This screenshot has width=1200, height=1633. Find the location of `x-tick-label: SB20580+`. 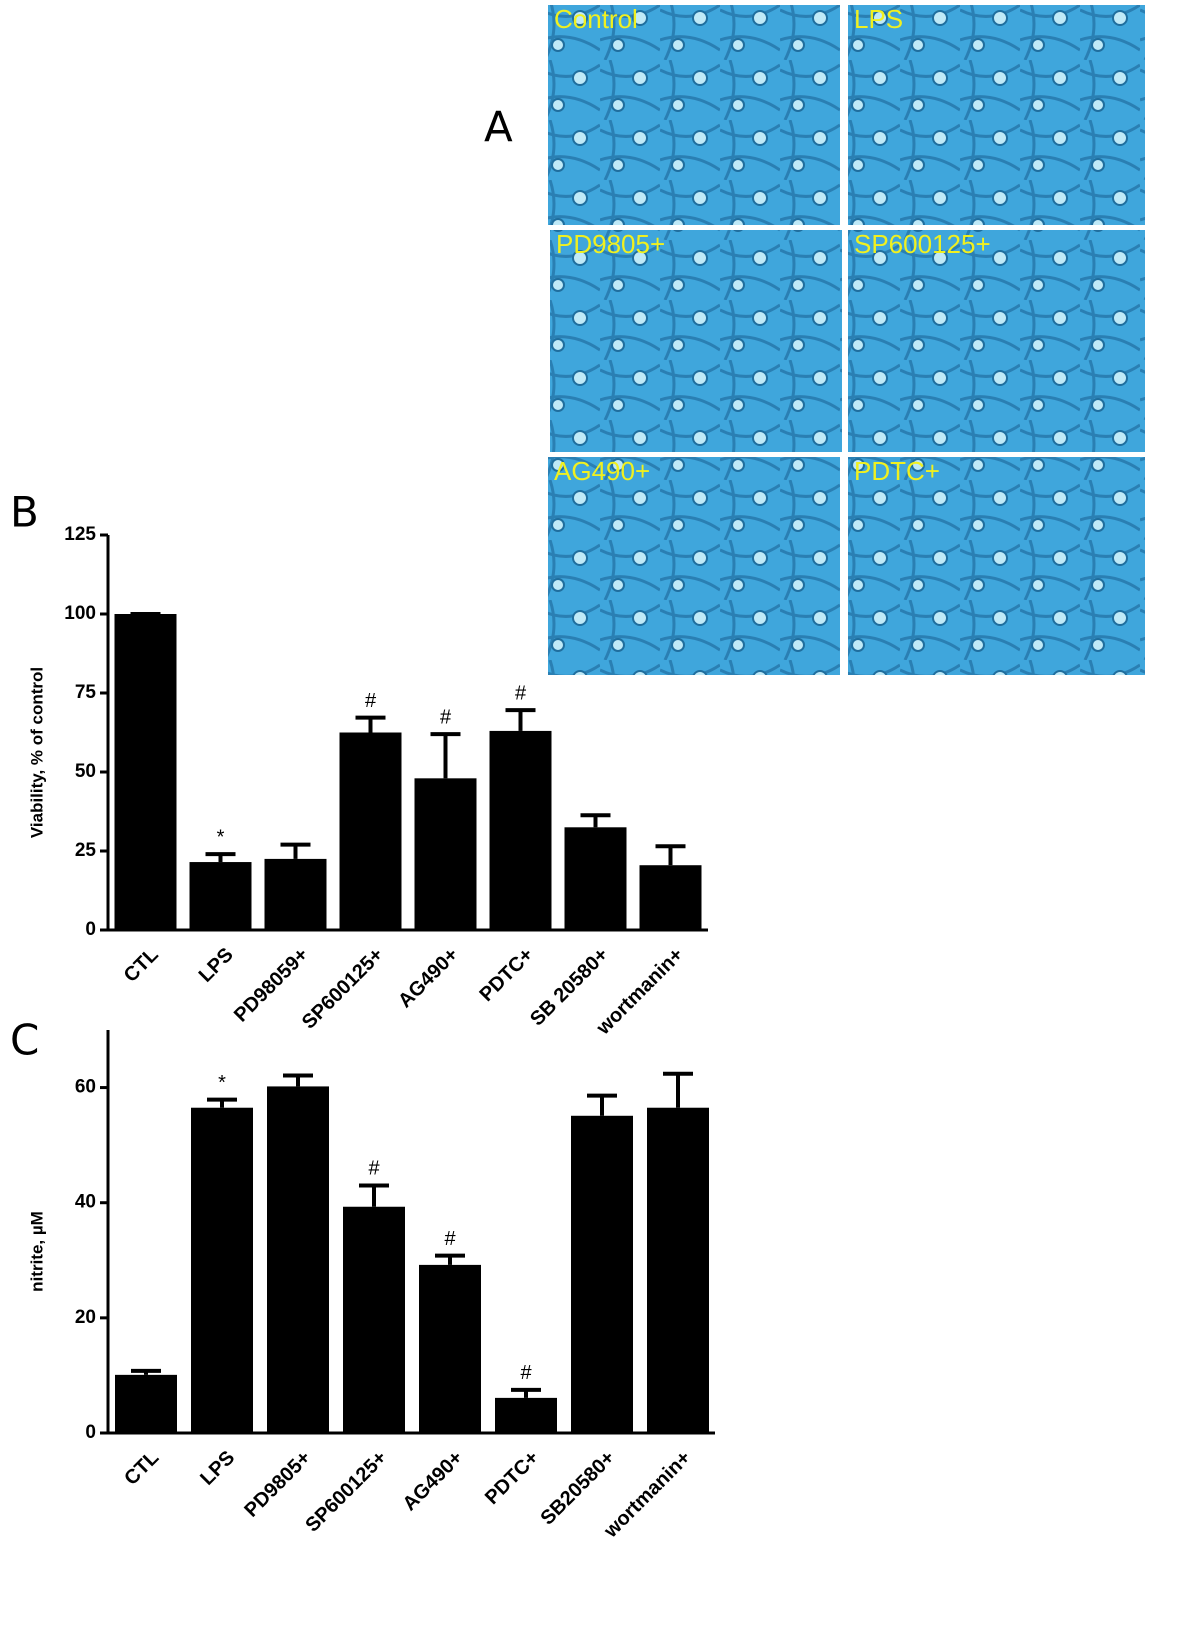

x-tick-label: SB20580+ is located at coordinates (577, 1488).